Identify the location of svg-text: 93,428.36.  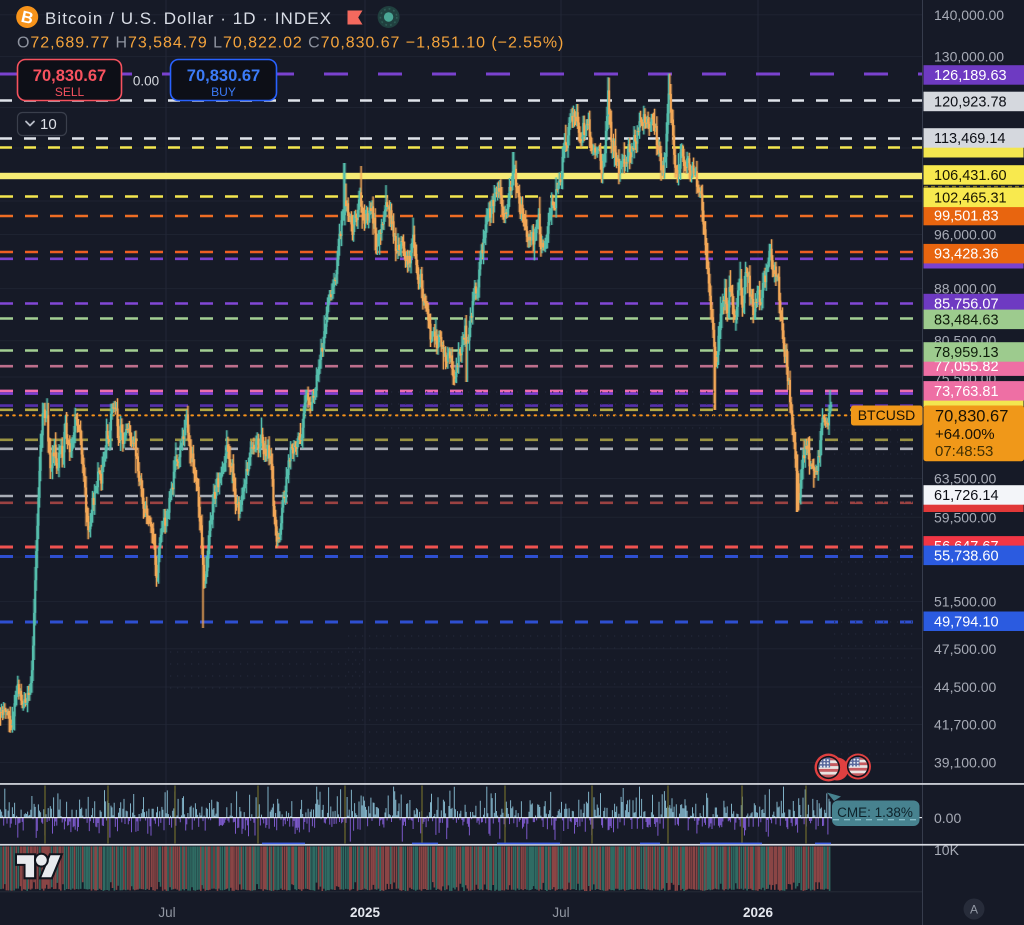
(966, 255).